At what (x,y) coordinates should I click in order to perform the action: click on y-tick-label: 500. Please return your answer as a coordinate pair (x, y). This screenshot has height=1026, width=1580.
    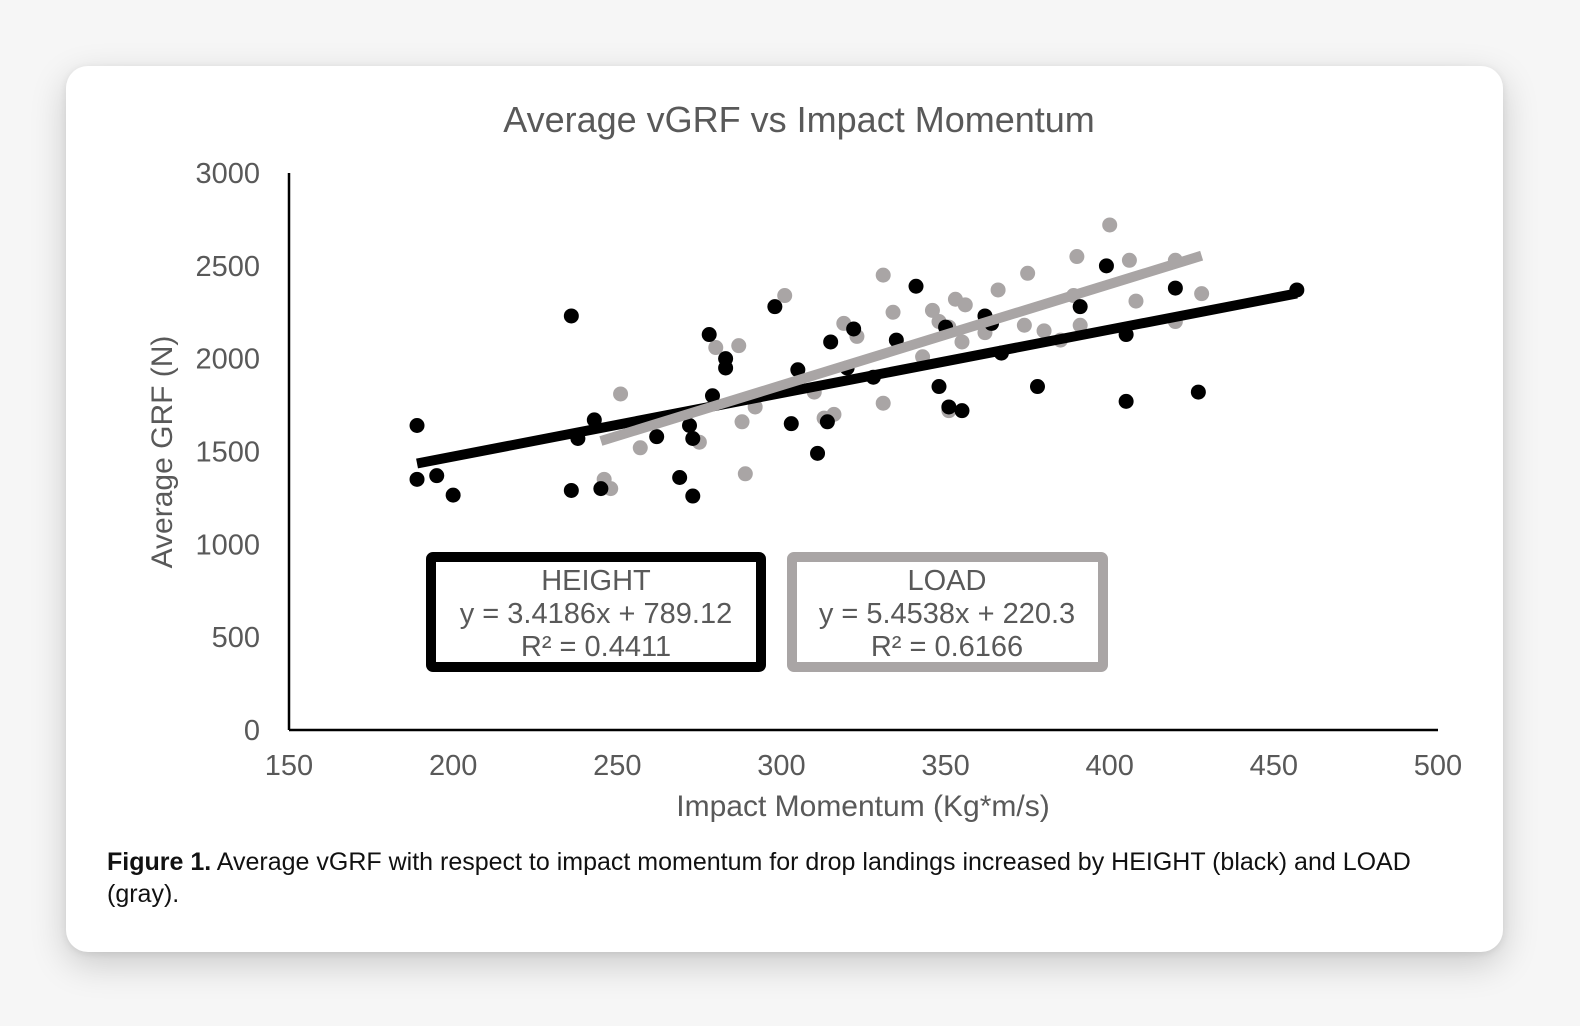
    Looking at the image, I should click on (236, 638).